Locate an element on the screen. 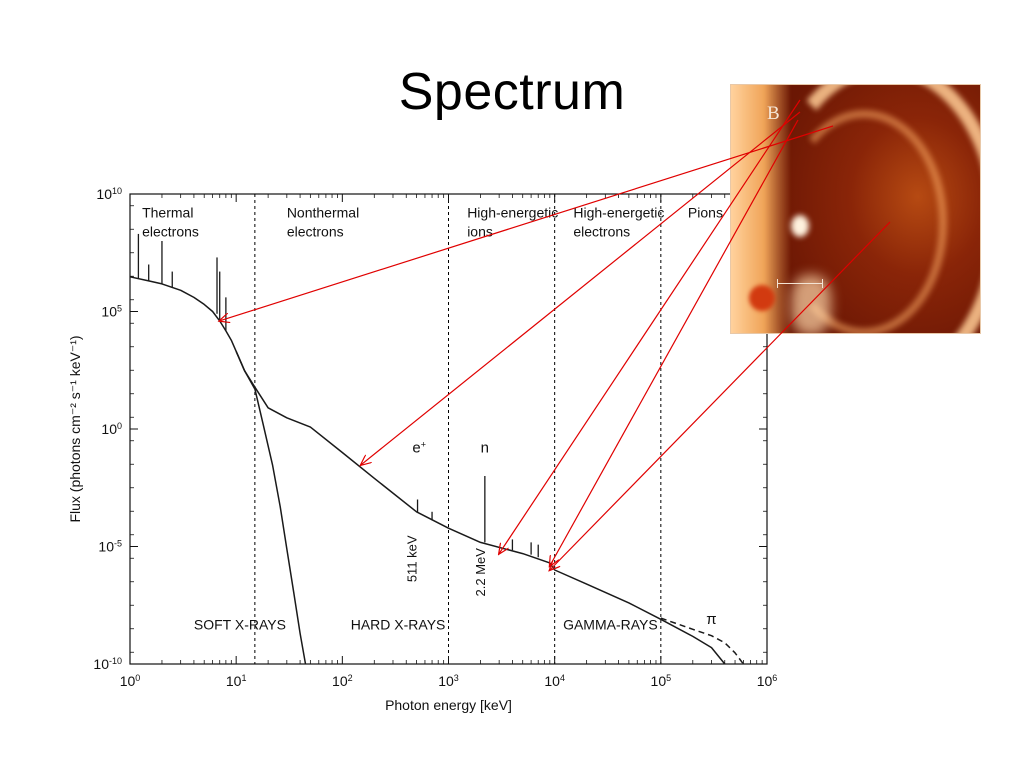  dark-spot is located at coordinates (762, 298).